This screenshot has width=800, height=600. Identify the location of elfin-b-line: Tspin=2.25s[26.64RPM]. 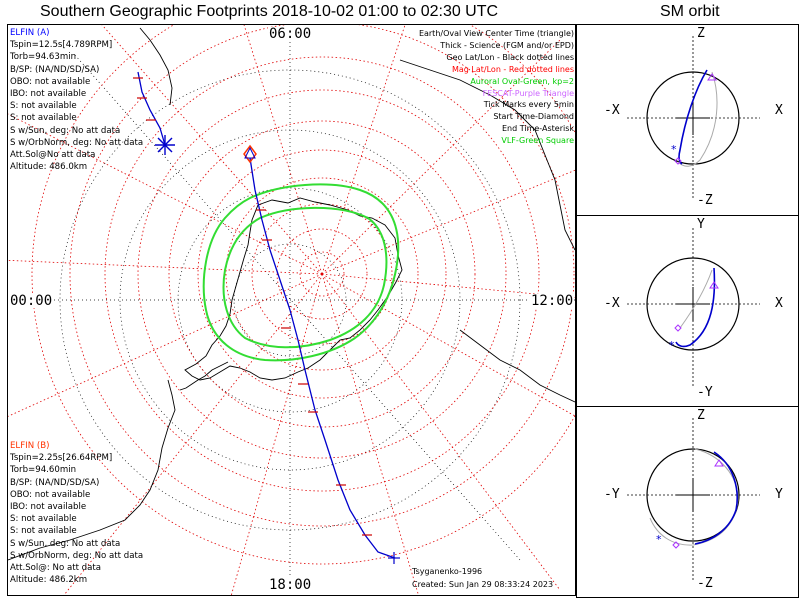
(61, 458).